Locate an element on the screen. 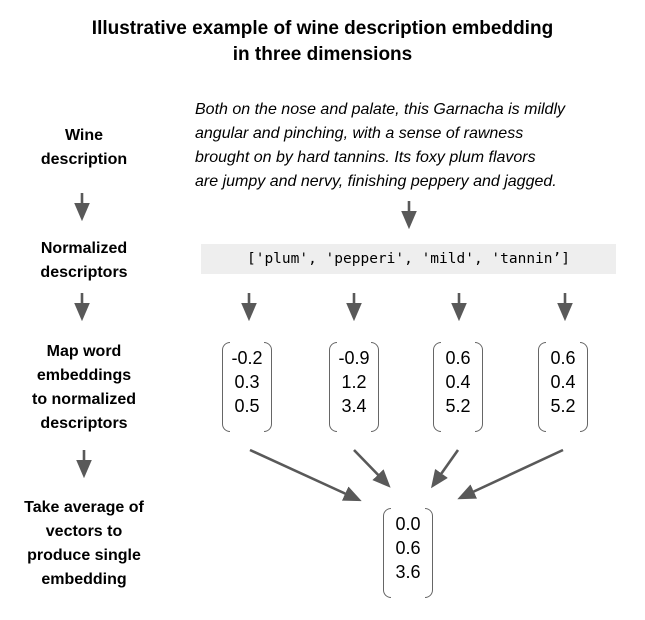  step-wine-description: Wine description is located at coordinates (84, 148).